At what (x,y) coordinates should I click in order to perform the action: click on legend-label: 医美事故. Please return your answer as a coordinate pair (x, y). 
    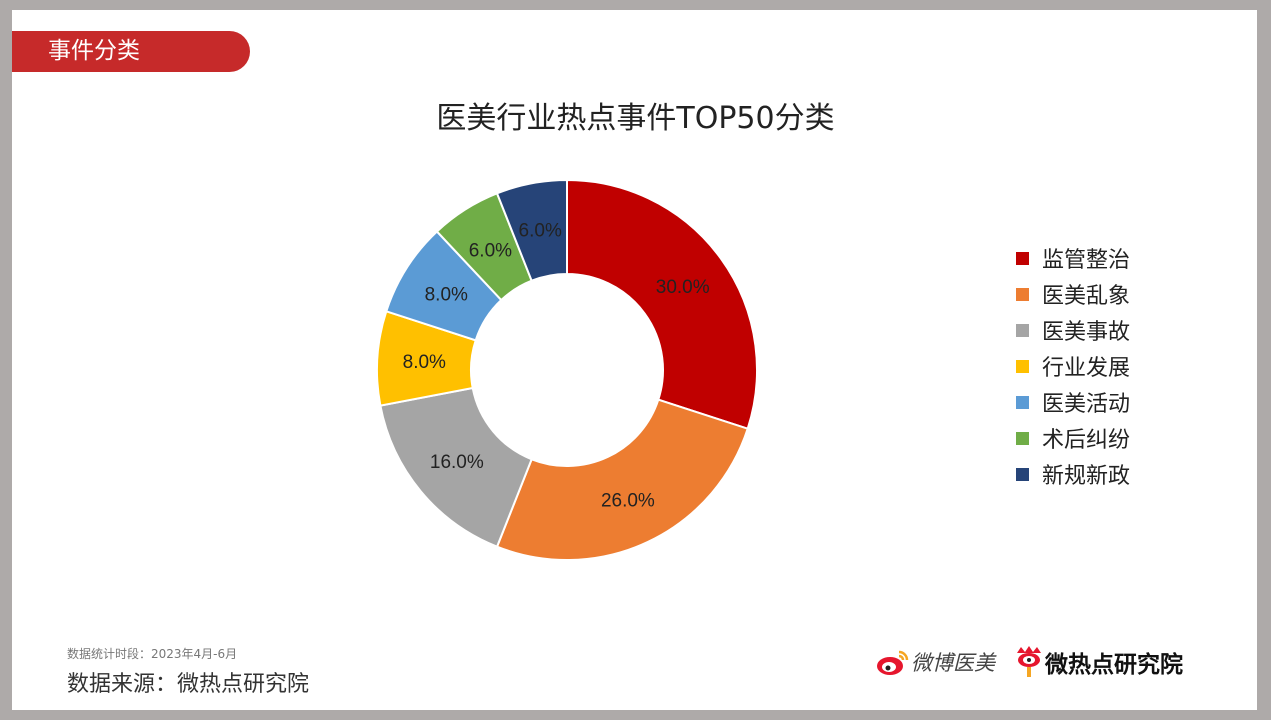
    Looking at the image, I should click on (1086, 332).